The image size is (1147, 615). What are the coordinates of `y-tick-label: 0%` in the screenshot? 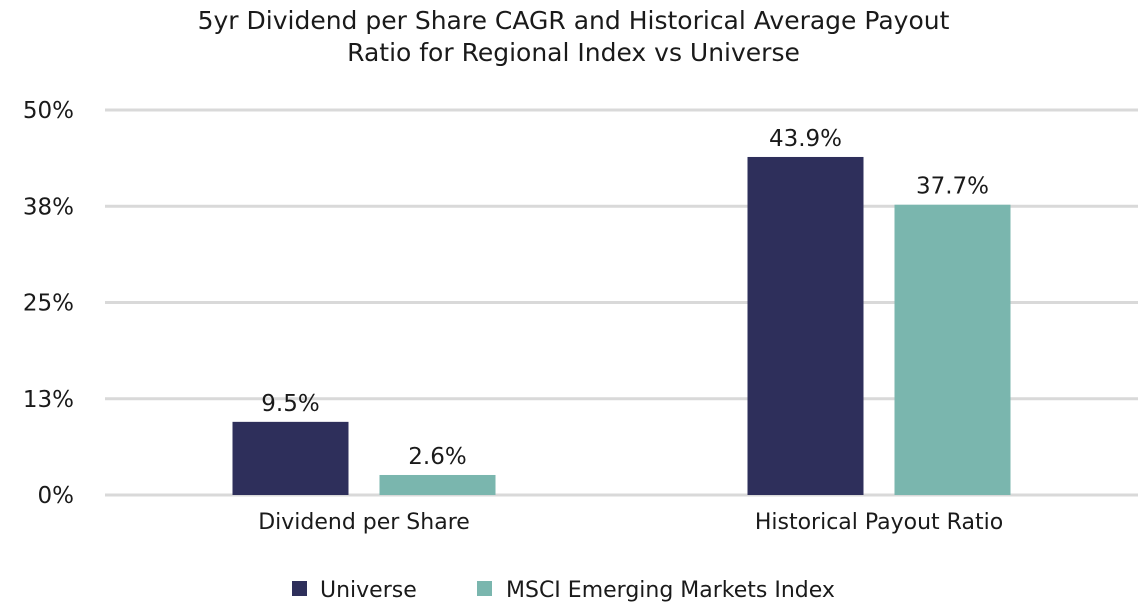 It's located at (56, 496).